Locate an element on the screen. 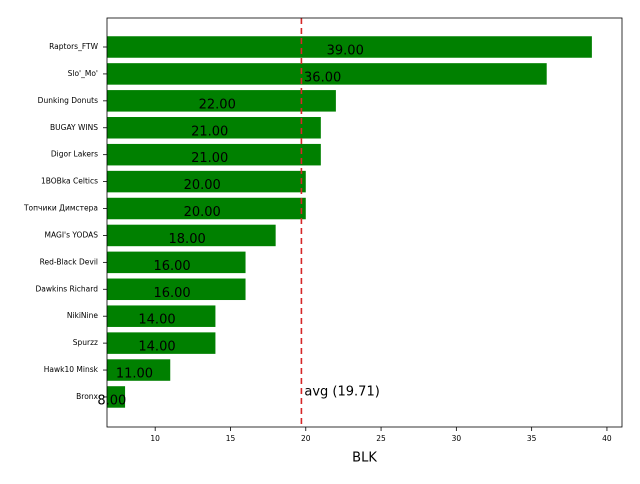 This screenshot has height=484, width=640. y-tick-label: BUGAY WINS is located at coordinates (74, 127).